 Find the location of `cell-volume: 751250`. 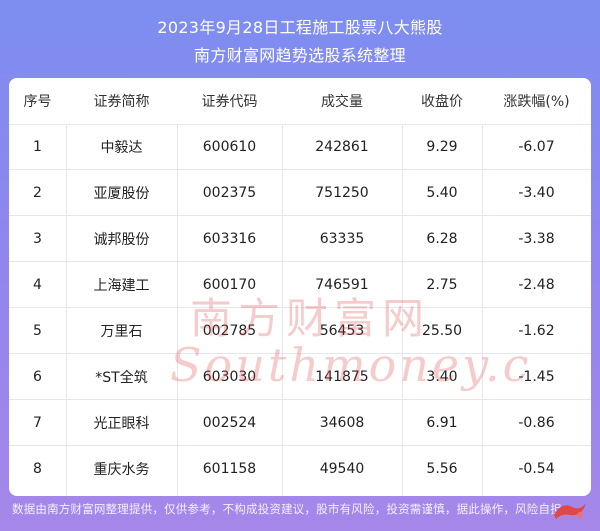

cell-volume: 751250 is located at coordinates (342, 192).